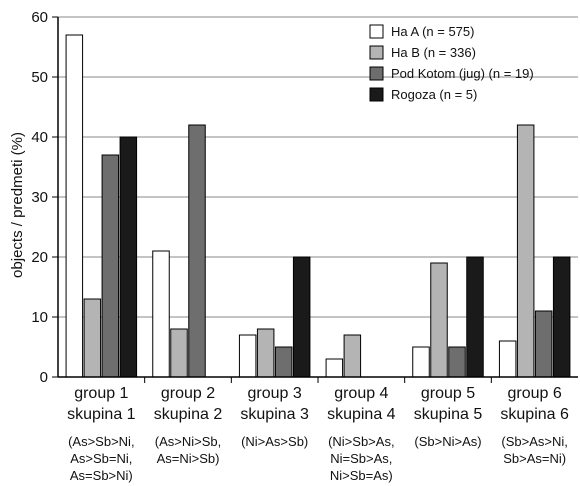 Image resolution: width=580 pixels, height=486 pixels. I want to click on category-note: Sb>As=Ni), so click(534, 458).